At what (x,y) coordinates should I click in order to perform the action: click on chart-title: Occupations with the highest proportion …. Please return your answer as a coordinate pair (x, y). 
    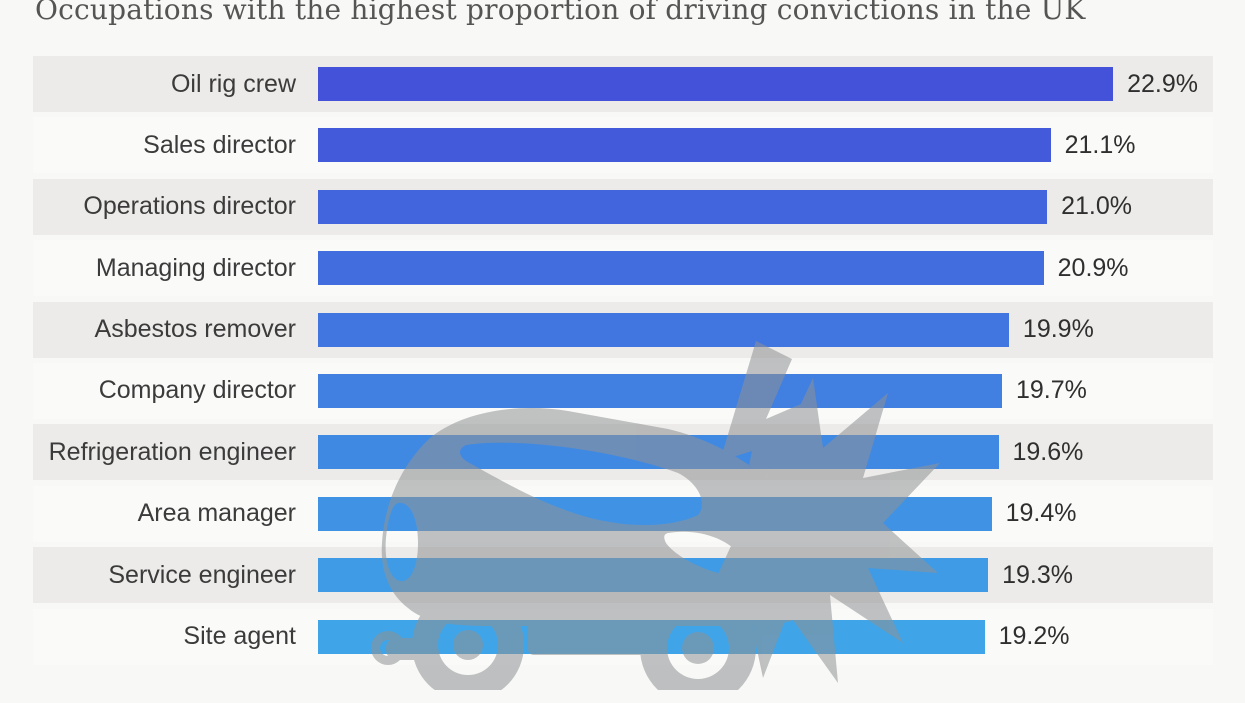
    Looking at the image, I should click on (560, 13).